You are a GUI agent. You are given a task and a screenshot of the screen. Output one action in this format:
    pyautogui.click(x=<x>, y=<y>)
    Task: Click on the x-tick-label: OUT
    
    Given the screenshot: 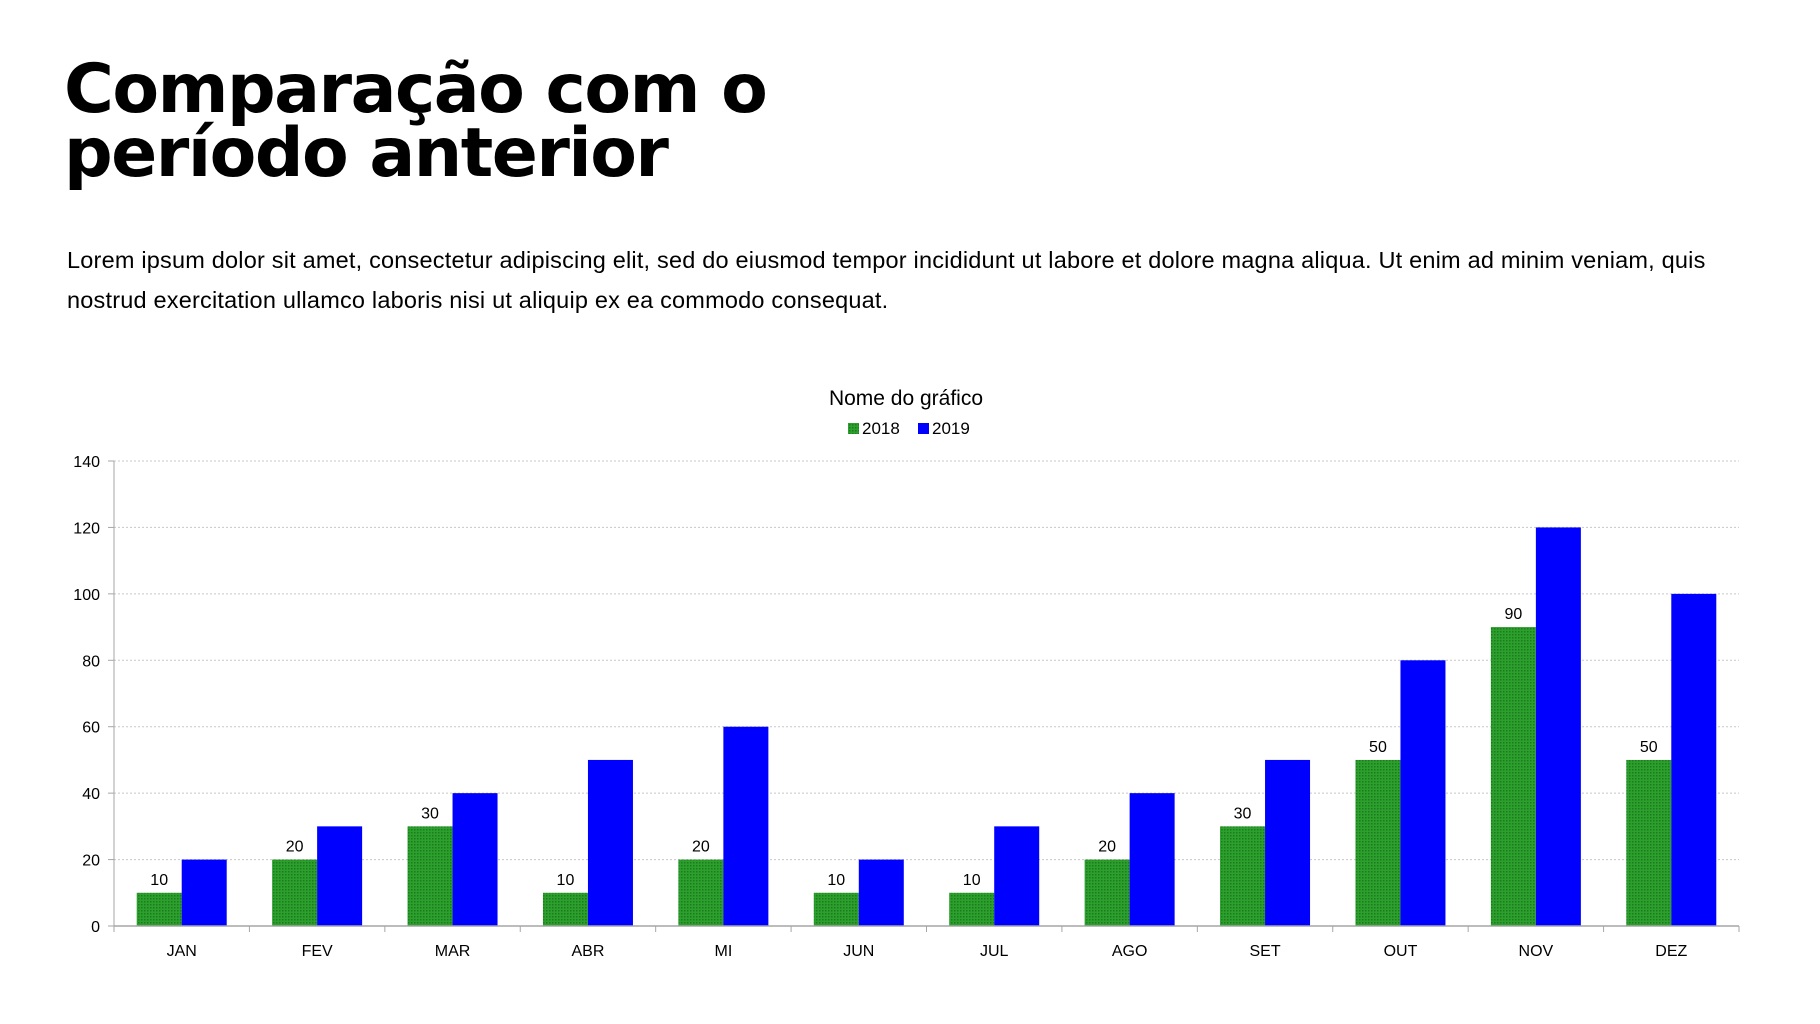 What is the action you would take?
    pyautogui.click(x=1401, y=951)
    